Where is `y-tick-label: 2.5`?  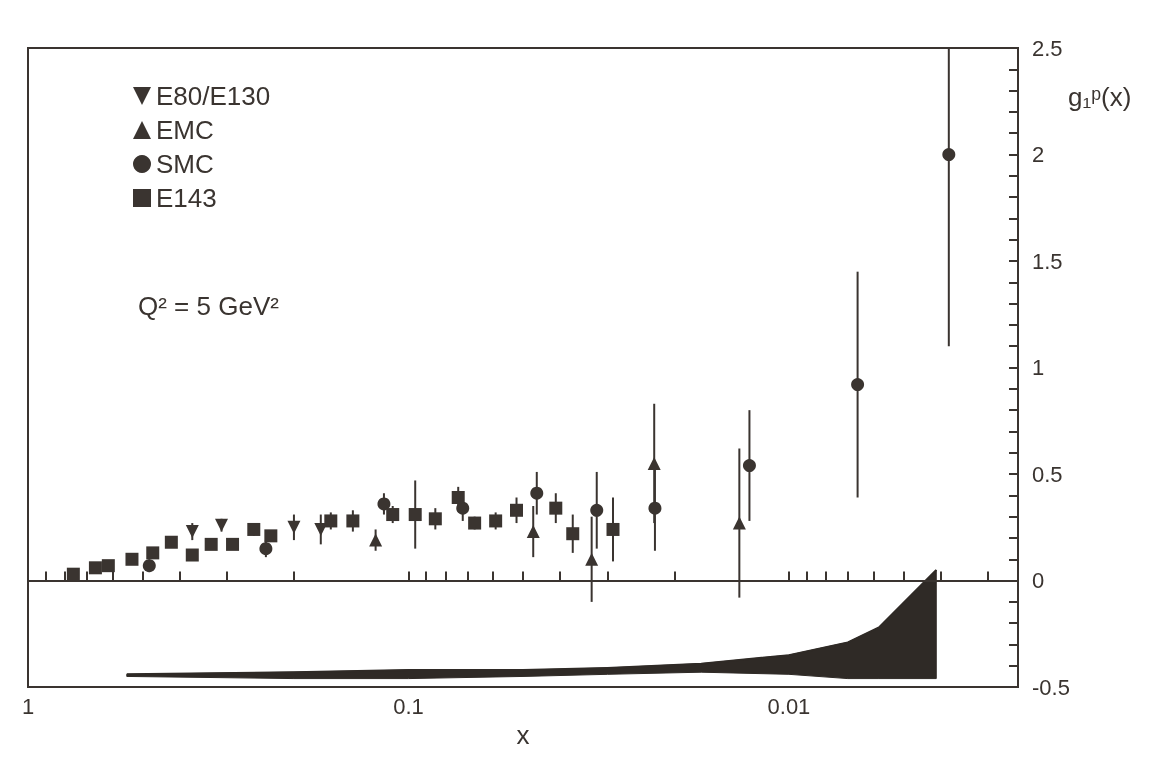 y-tick-label: 2.5 is located at coordinates (1047, 48).